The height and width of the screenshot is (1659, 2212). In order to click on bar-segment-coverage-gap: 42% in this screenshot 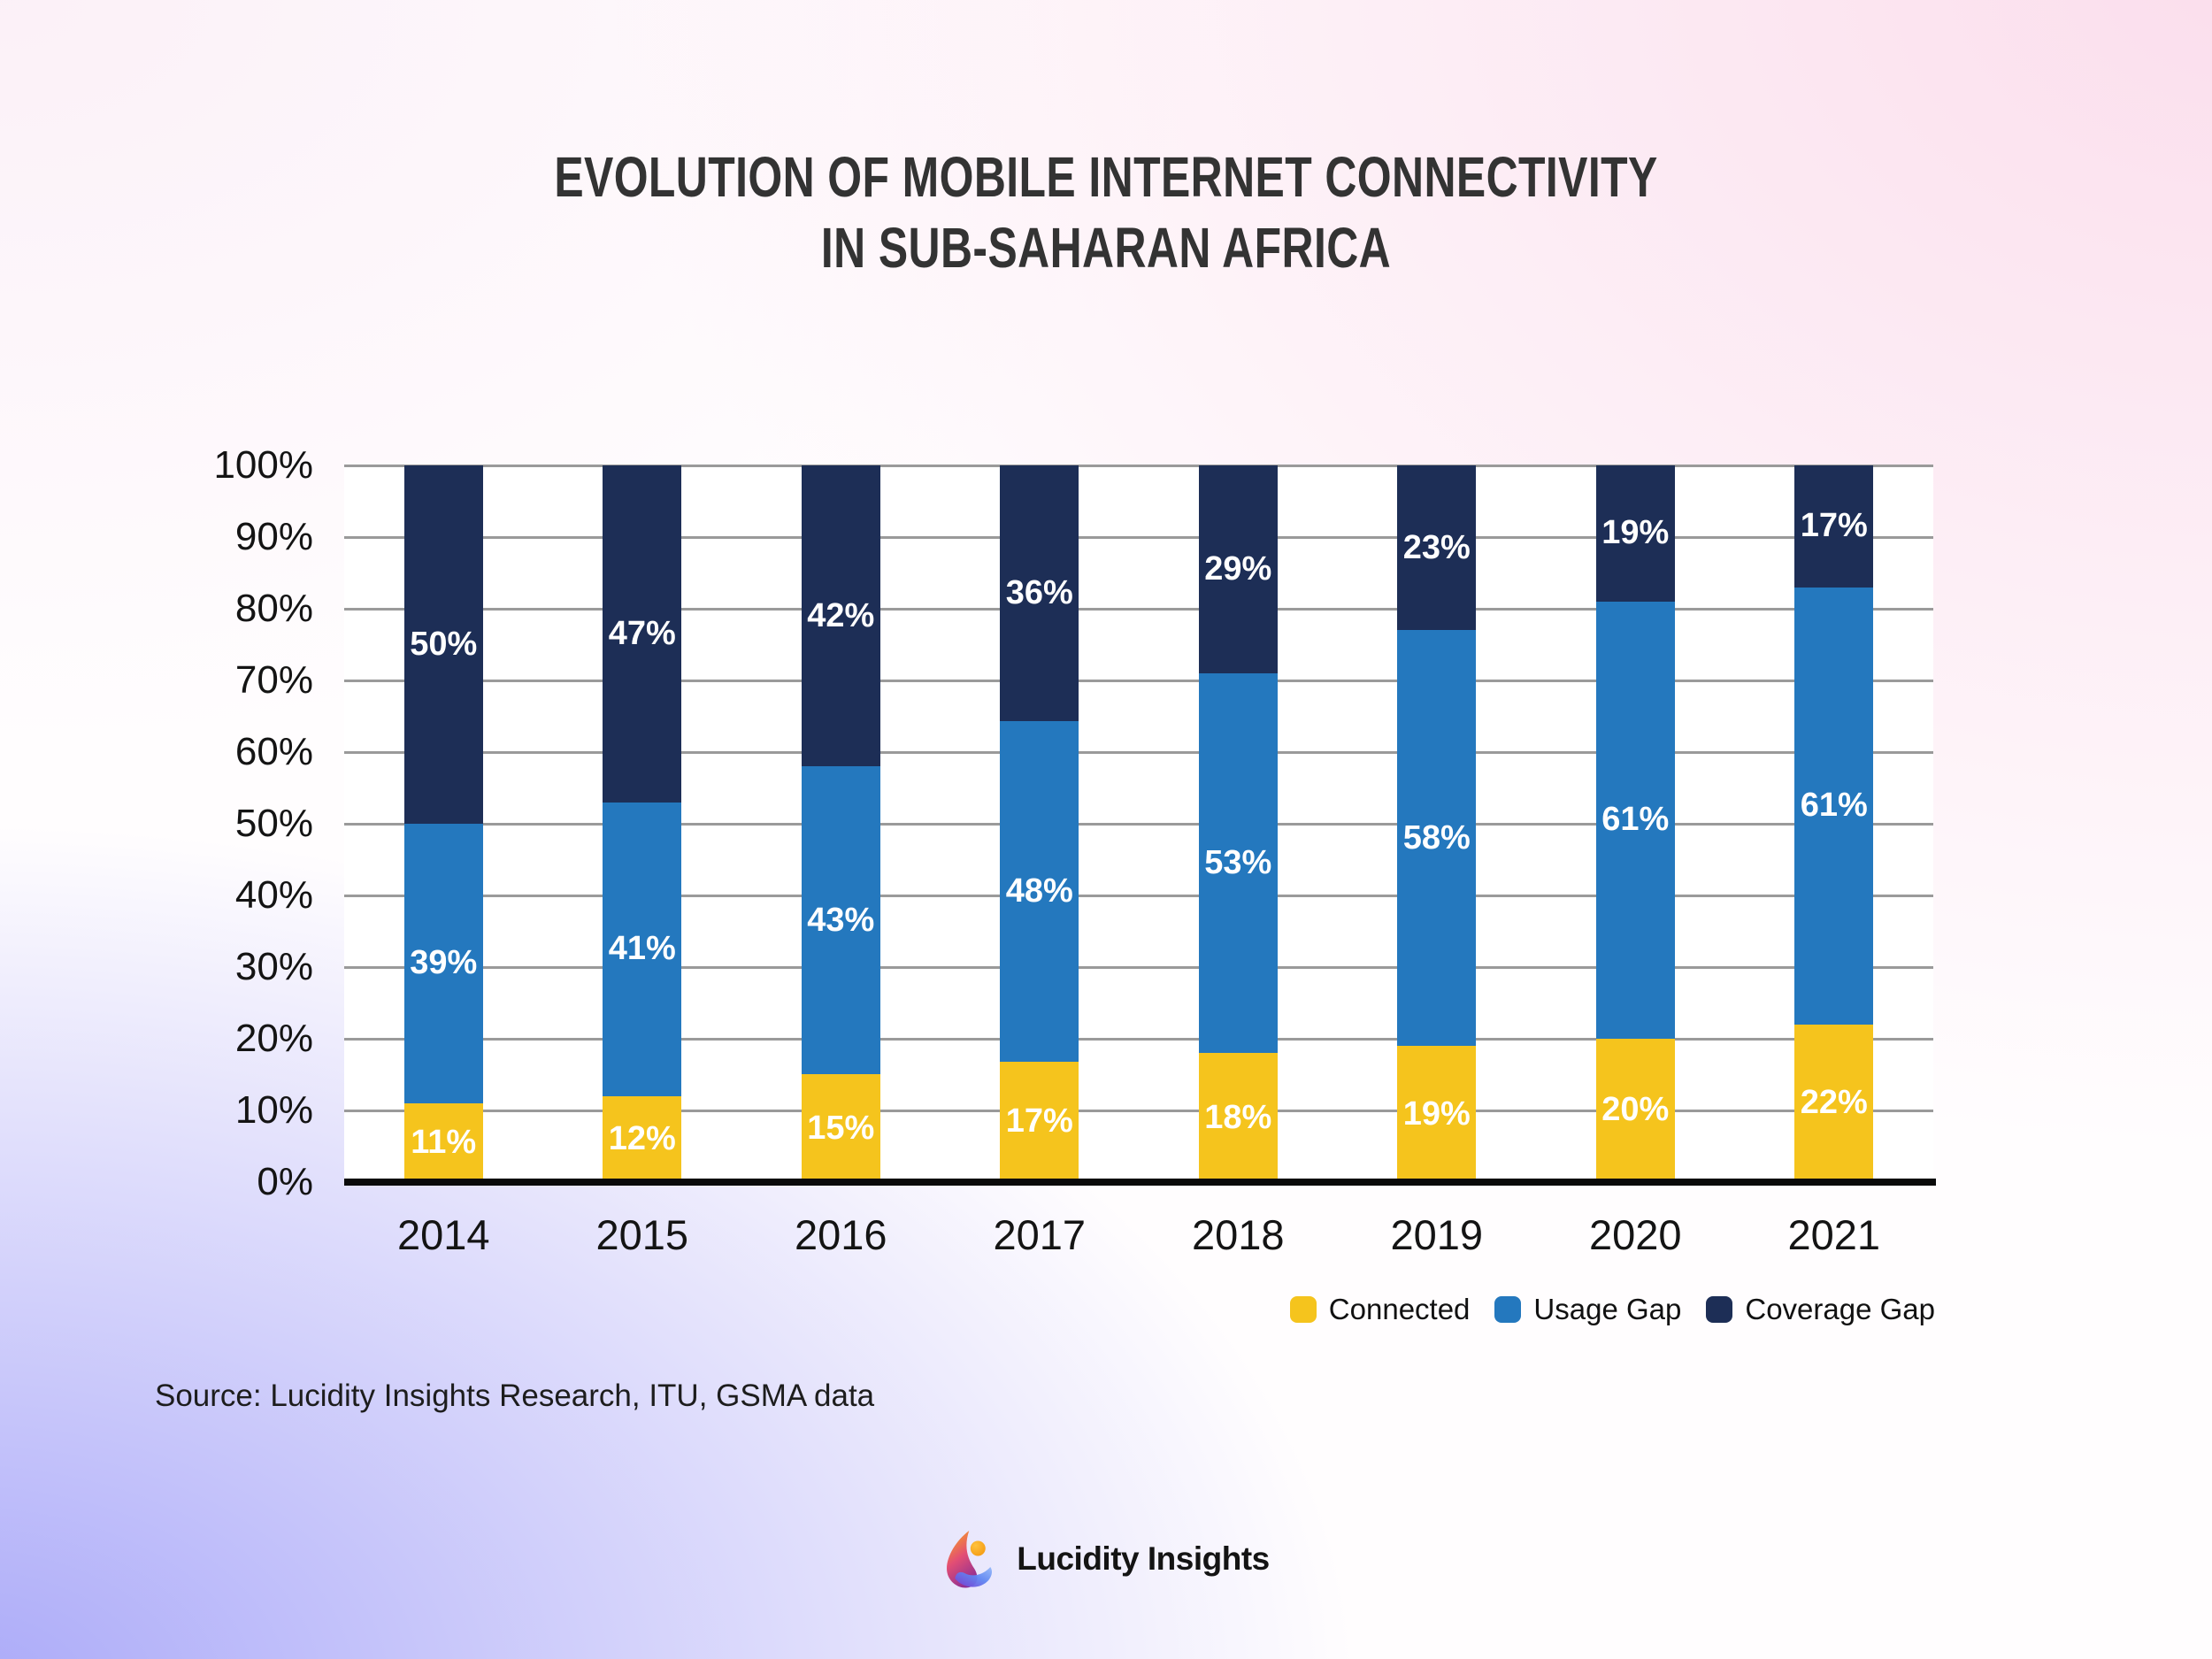, I will do `click(841, 616)`.